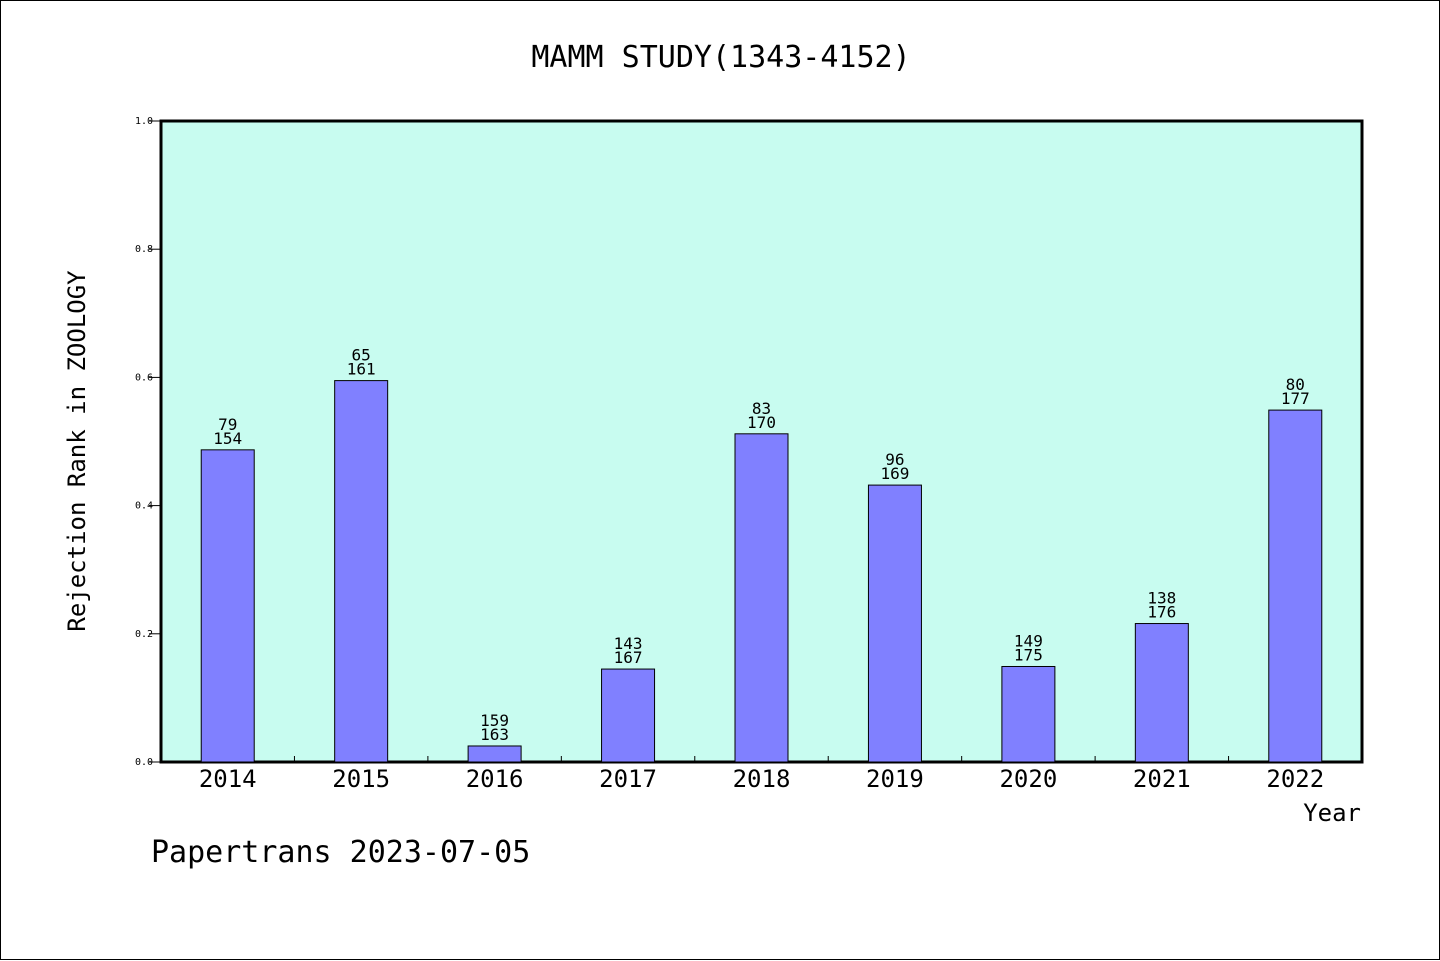 The image size is (1440, 961). What do you see at coordinates (361, 571) in the screenshot?
I see `bar-2015` at bounding box center [361, 571].